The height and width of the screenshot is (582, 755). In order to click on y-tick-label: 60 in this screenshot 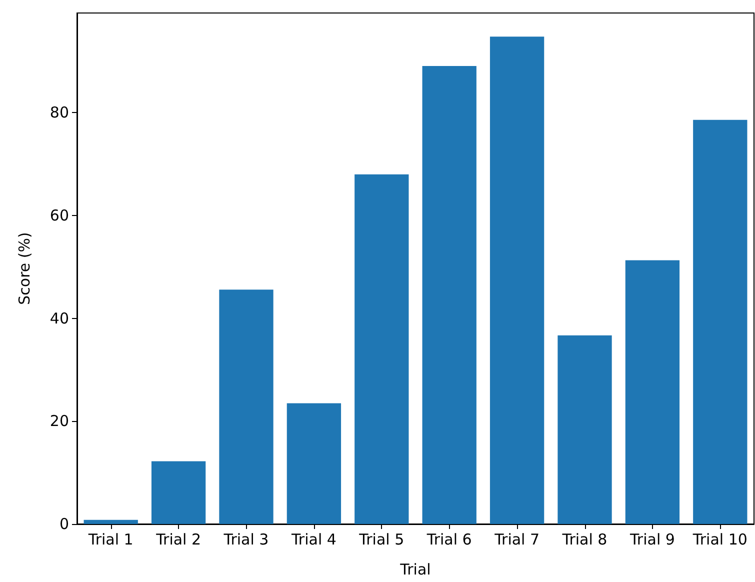, I will do `click(59, 215)`.